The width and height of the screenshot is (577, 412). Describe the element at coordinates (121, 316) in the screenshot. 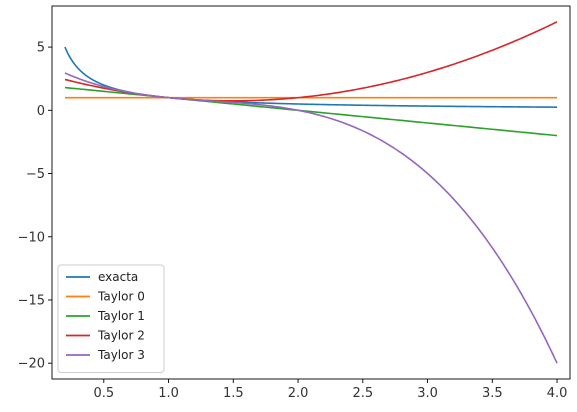

I see `legend-label: Taylor 1` at that location.